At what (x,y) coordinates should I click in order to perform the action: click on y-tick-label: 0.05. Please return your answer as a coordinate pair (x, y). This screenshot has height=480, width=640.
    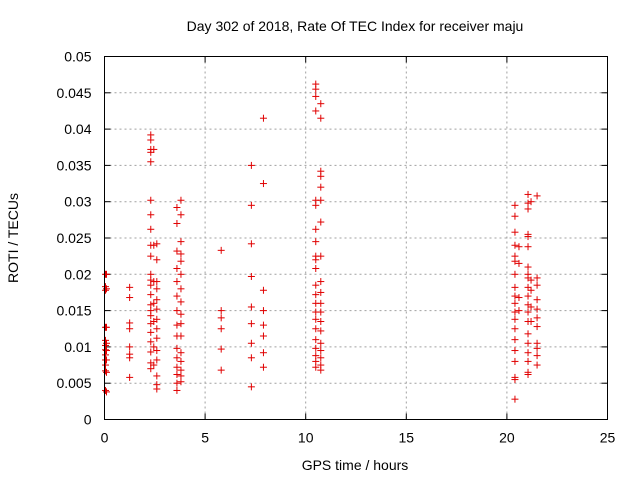
    Looking at the image, I should click on (77, 57).